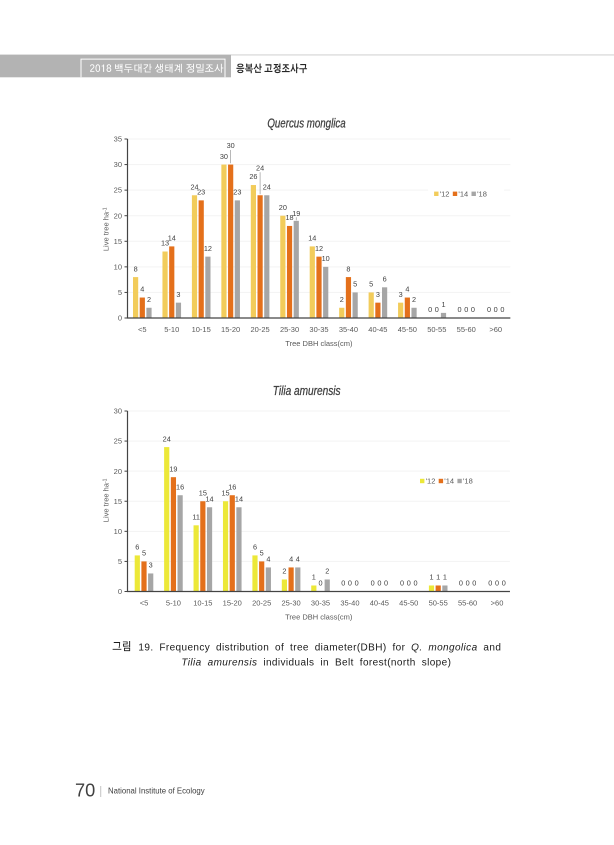 The height and width of the screenshot is (845, 614). Describe the element at coordinates (289, 329) in the screenshot. I see `svg-text: 25-30` at that location.